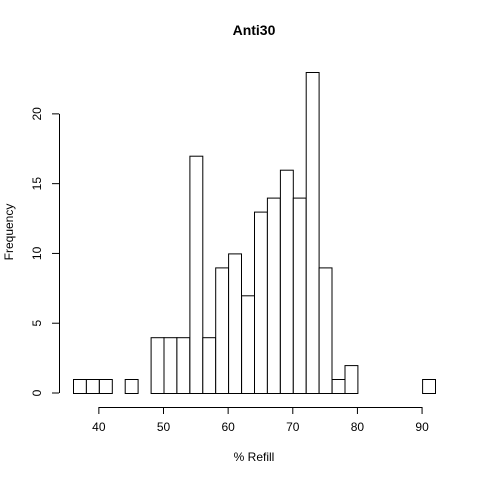 This screenshot has width=480, height=480. Describe the element at coordinates (228, 427) in the screenshot. I see `x-tick-label: 60` at that location.